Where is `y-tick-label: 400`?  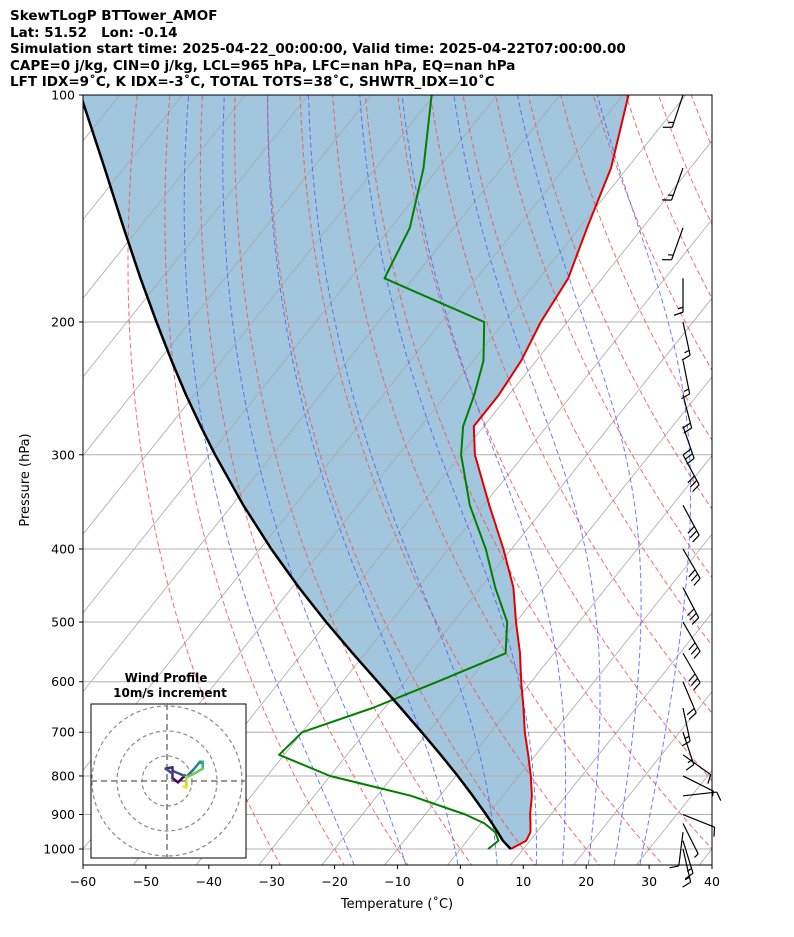 y-tick-label: 400 is located at coordinates (63, 548).